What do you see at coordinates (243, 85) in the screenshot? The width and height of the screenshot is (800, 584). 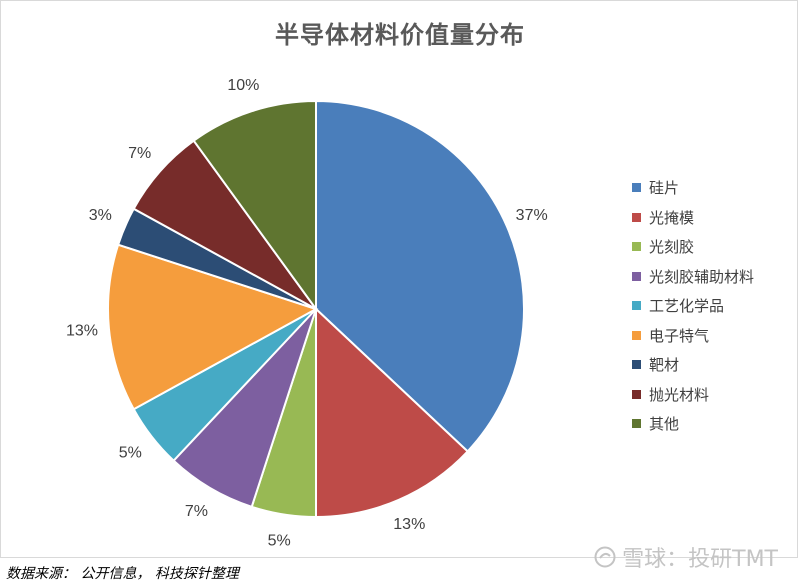 I see `slice-value-label: 10%` at bounding box center [243, 85].